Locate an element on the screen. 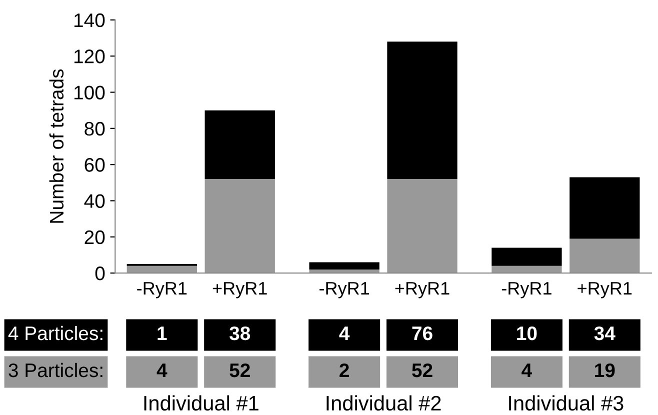 Image resolution: width=658 pixels, height=415 pixels. data-label: 19 is located at coordinates (605, 370).